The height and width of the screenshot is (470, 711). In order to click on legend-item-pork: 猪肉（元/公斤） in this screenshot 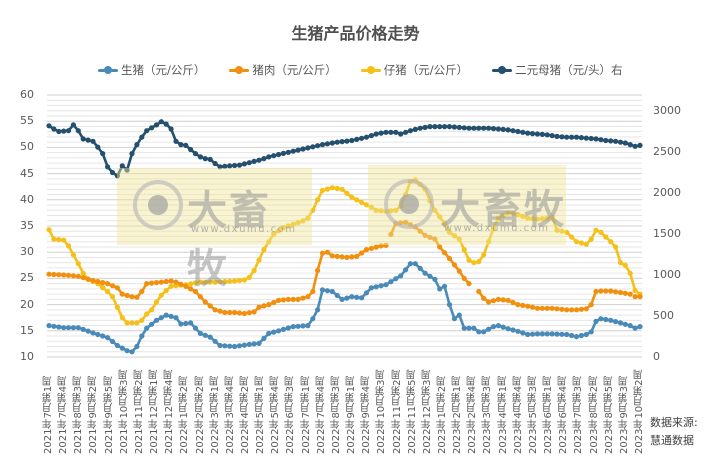, I will do `click(283, 70)`.